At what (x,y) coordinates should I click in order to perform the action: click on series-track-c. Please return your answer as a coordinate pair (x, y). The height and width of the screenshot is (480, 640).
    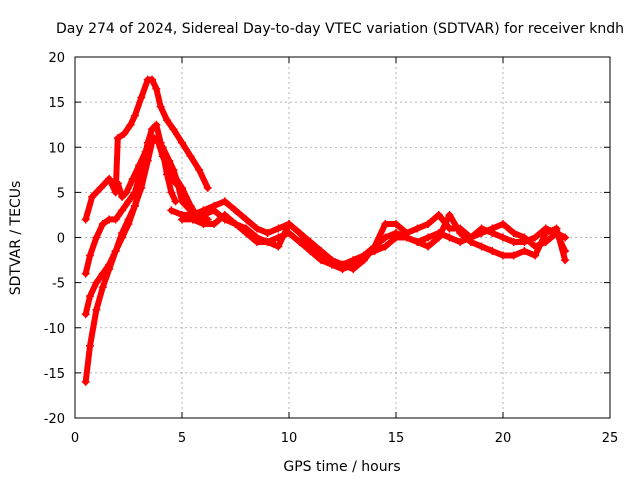
    Looking at the image, I should click on (145, 199).